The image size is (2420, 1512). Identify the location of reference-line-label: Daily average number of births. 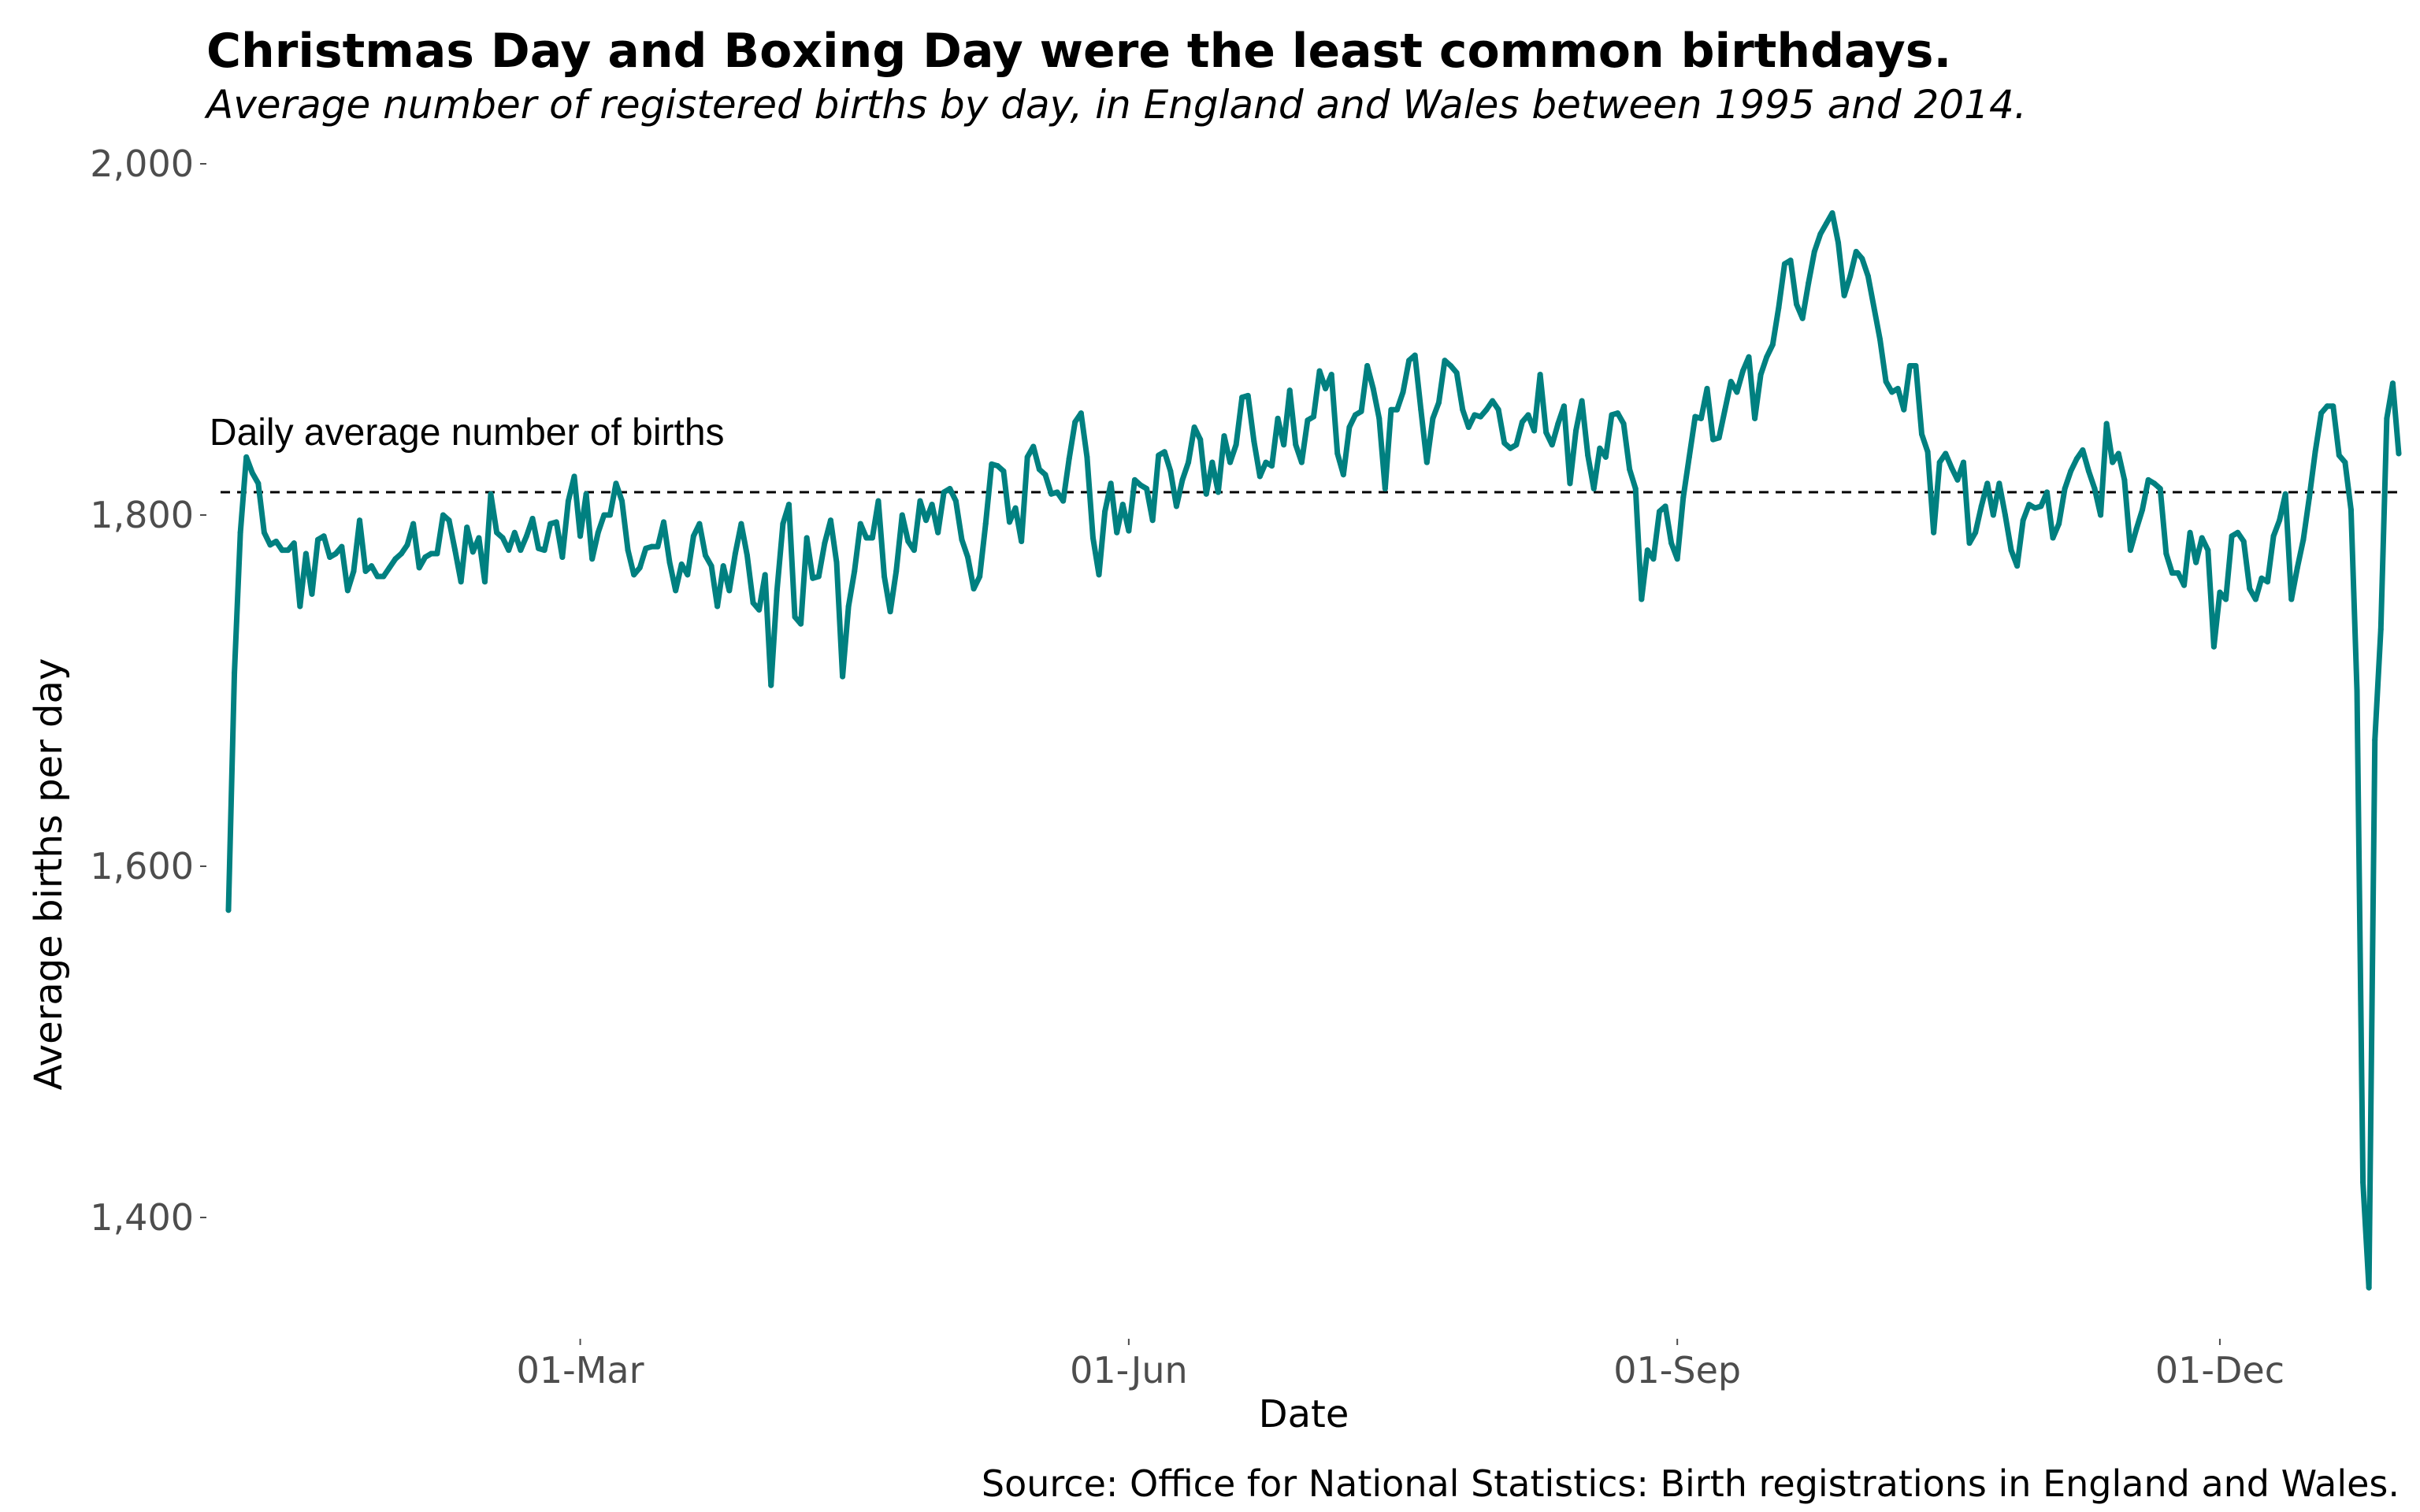
(467, 433).